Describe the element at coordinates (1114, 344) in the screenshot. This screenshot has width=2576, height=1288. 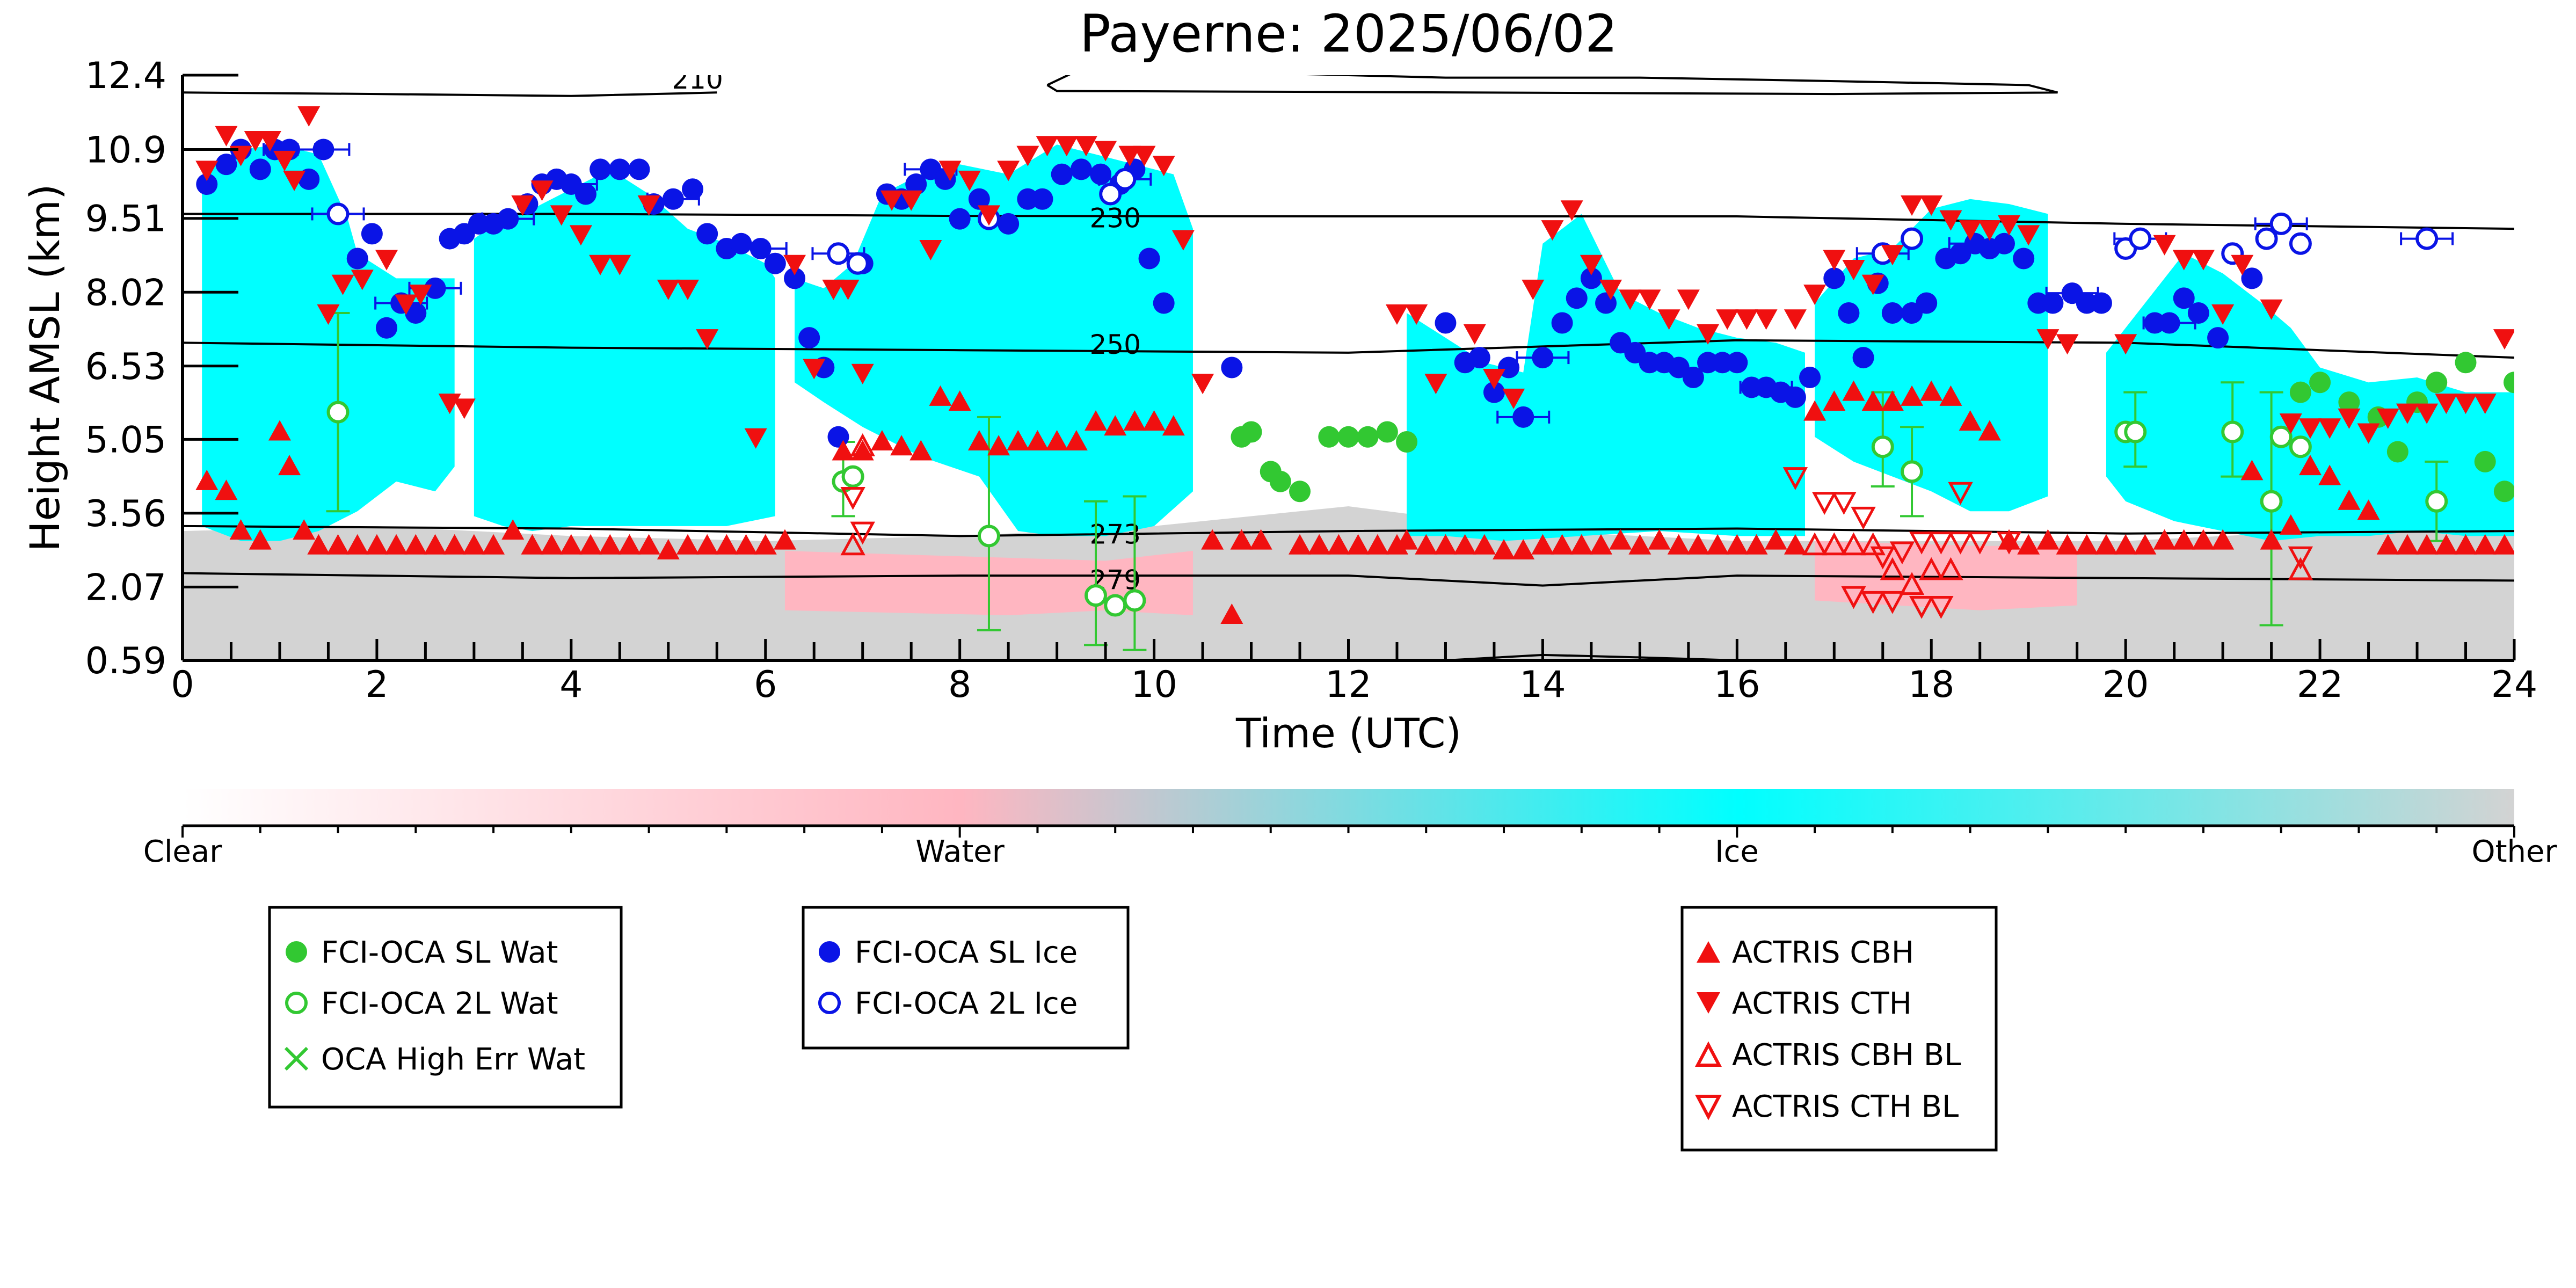
I see `contour-label: 250` at that location.